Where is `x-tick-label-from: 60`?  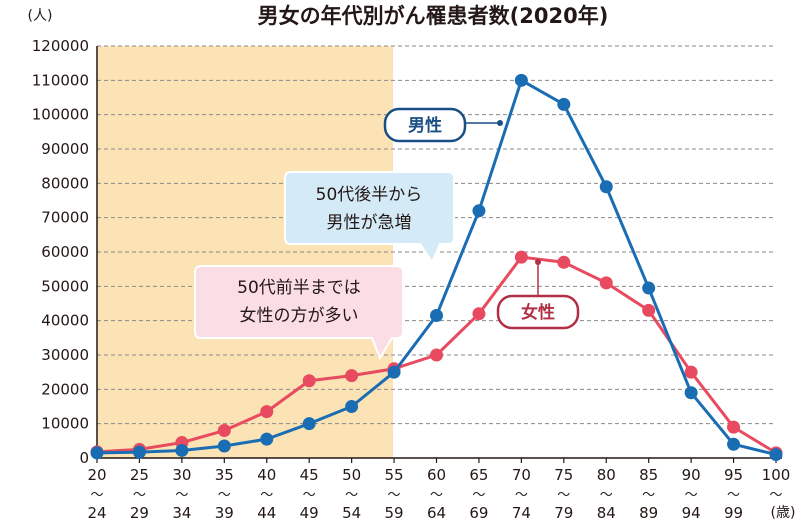 x-tick-label-from: 60 is located at coordinates (436, 475).